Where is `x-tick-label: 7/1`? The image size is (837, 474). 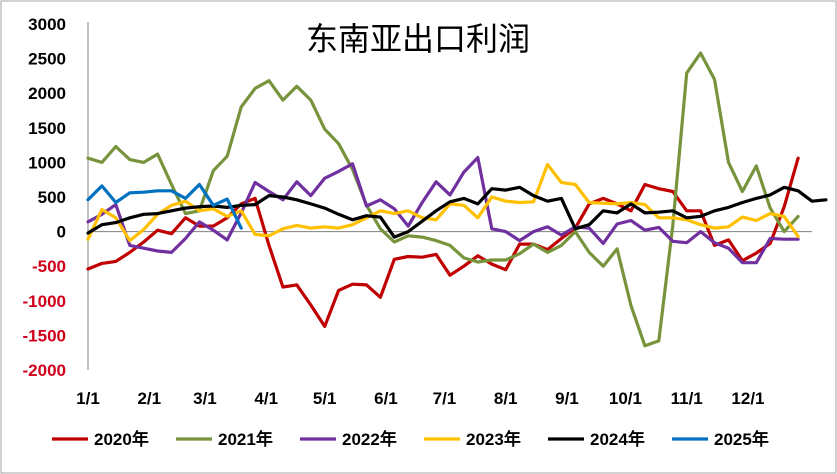 x-tick-label: 7/1 is located at coordinates (445, 398).